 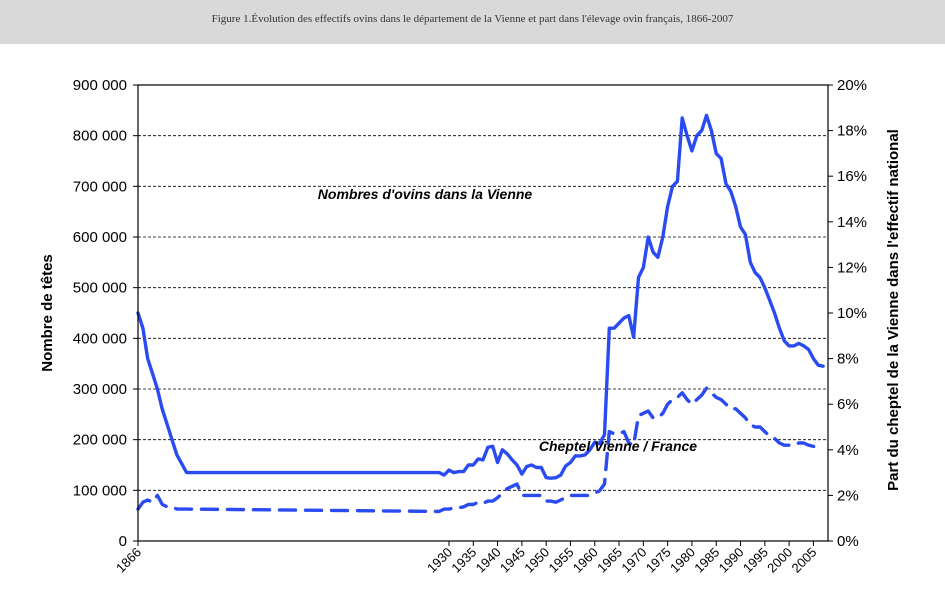 What do you see at coordinates (779, 560) in the screenshot?
I see `x-tick-label: 2000` at bounding box center [779, 560].